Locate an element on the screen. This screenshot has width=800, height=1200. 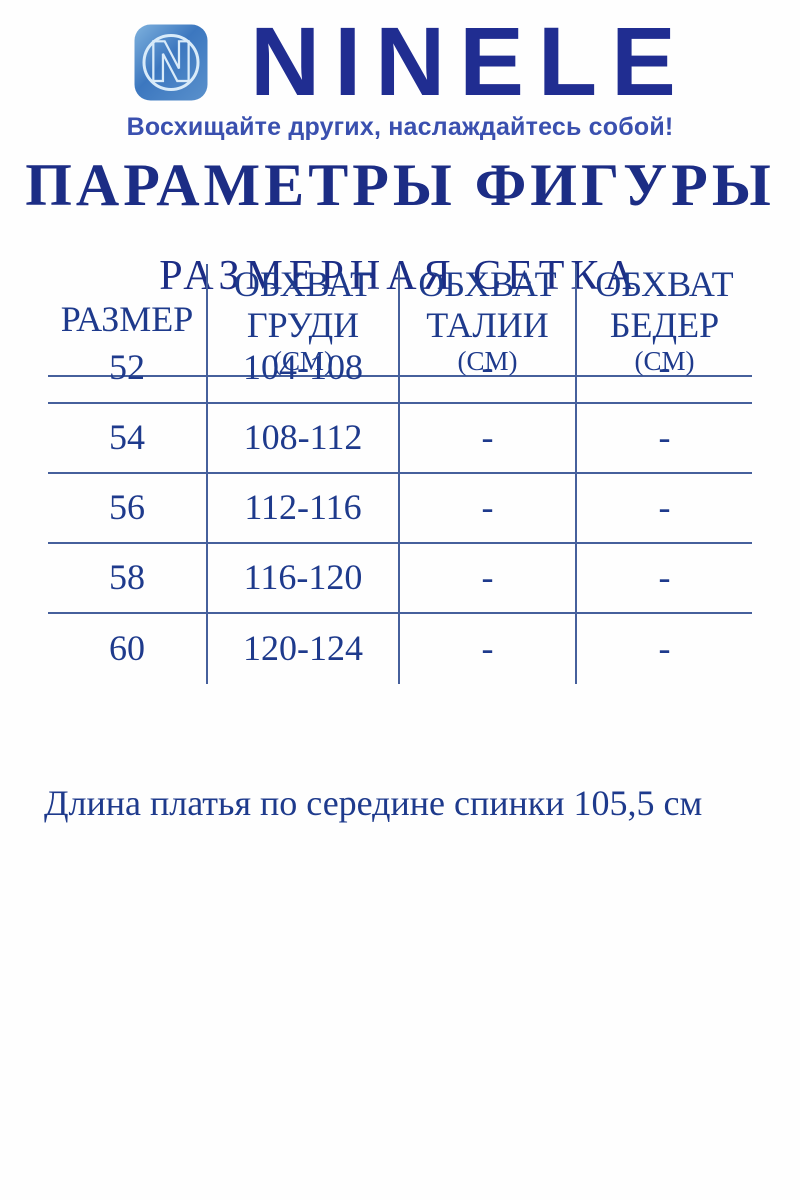
table-cell: 112-116 is located at coordinates (304, 509).